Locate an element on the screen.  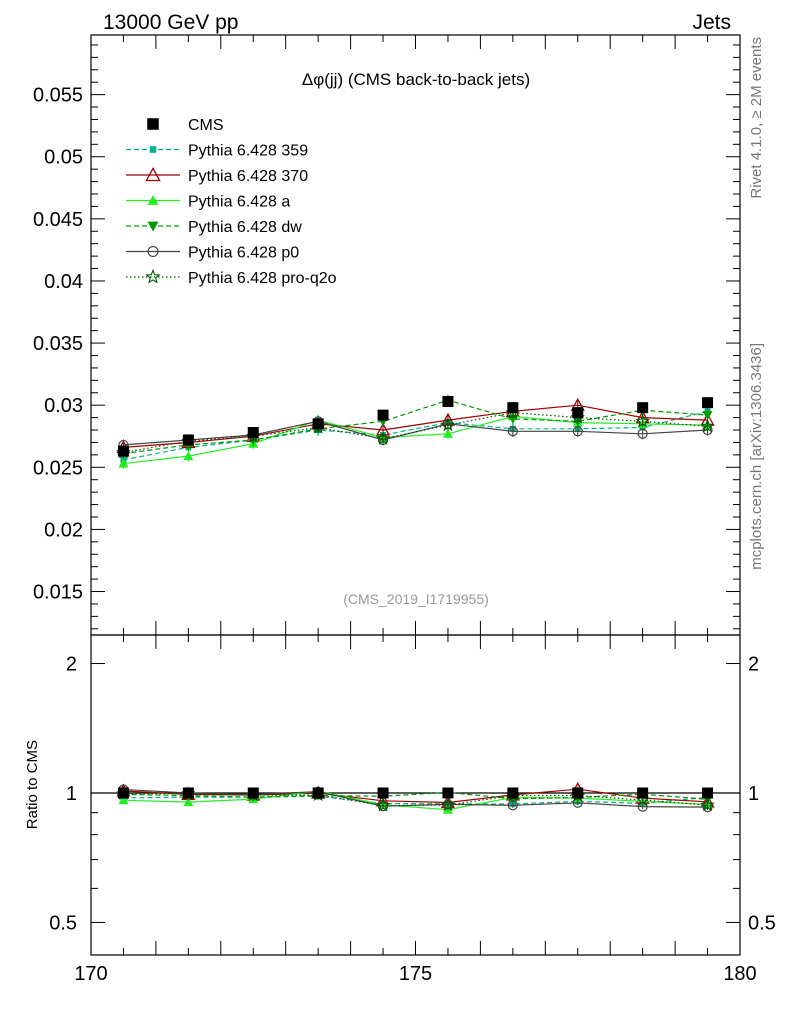
legend-item-pdw: Pythia 6.428 dw is located at coordinates (214, 227).